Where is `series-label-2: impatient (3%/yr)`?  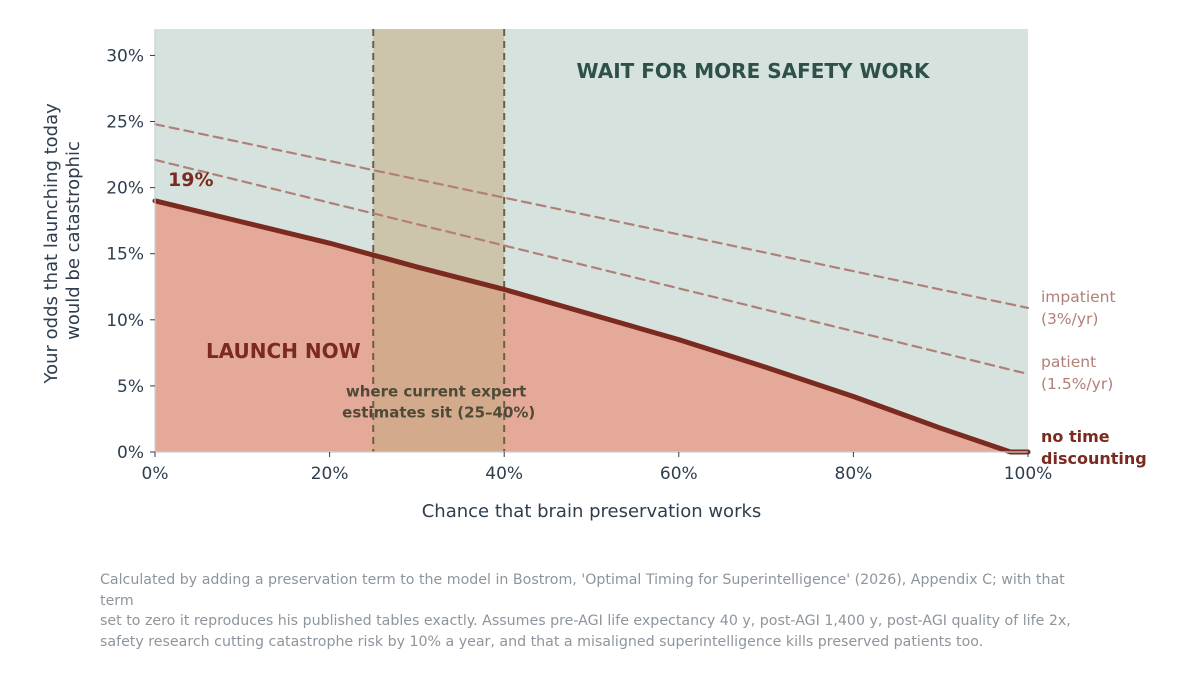 series-label-2: impatient (3%/yr) is located at coordinates (1078, 308).